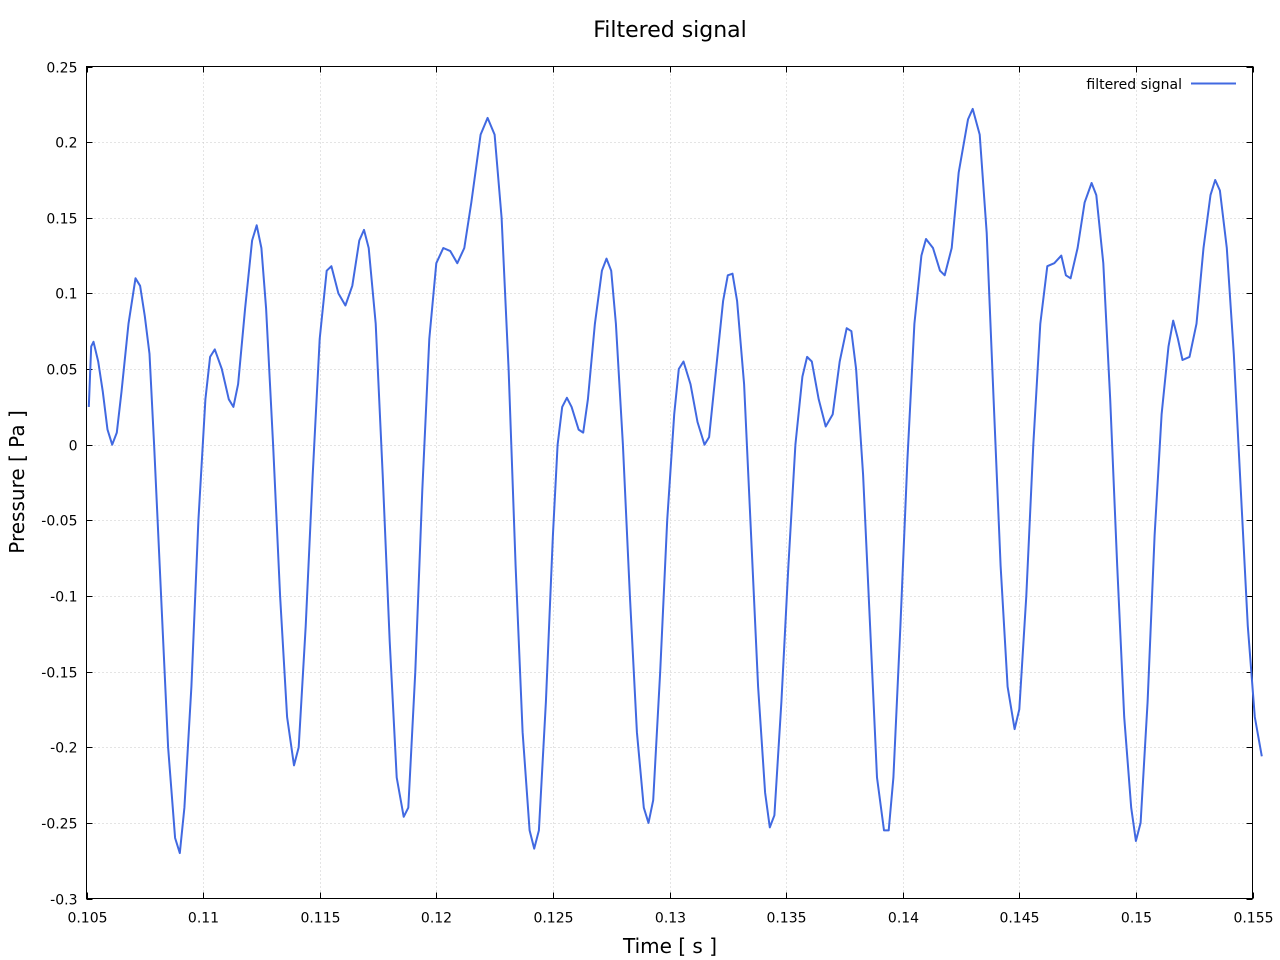  I want to click on y-tick-label: -0.1, so click(63, 598).